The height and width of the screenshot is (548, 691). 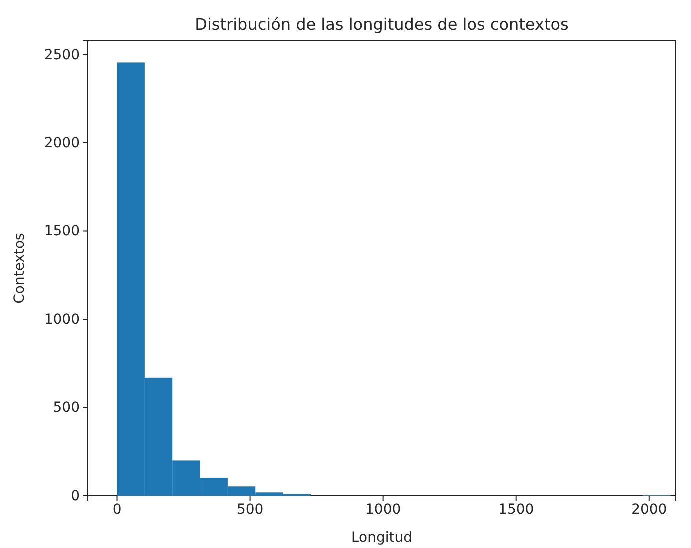 I want to click on x-axis-title: Longitud, so click(x=382, y=538).